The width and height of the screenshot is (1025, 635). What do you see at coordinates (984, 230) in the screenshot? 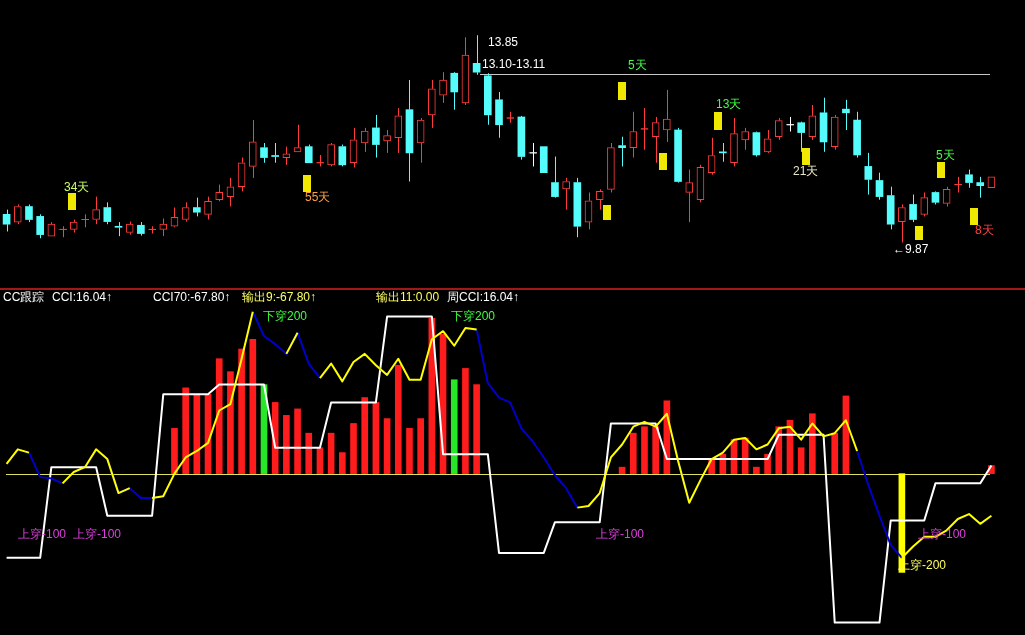
I see `annotation: 8天` at bounding box center [984, 230].